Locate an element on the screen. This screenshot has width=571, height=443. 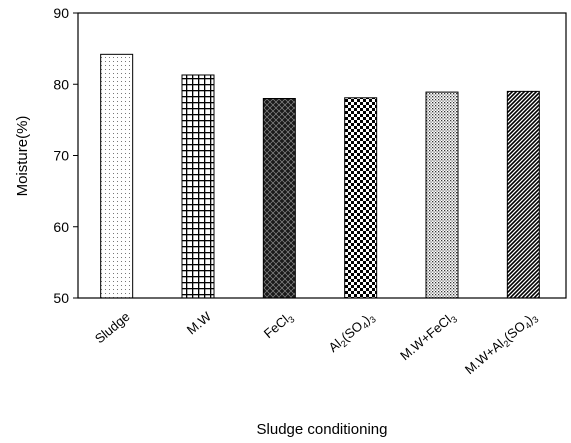
y-tick-label: 90 is located at coordinates (61, 13).